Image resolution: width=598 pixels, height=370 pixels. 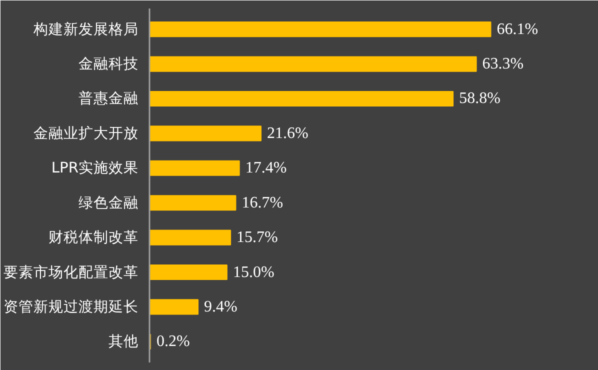 What do you see at coordinates (263, 203) in the screenshot?
I see `data-label: 16.7%` at bounding box center [263, 203].